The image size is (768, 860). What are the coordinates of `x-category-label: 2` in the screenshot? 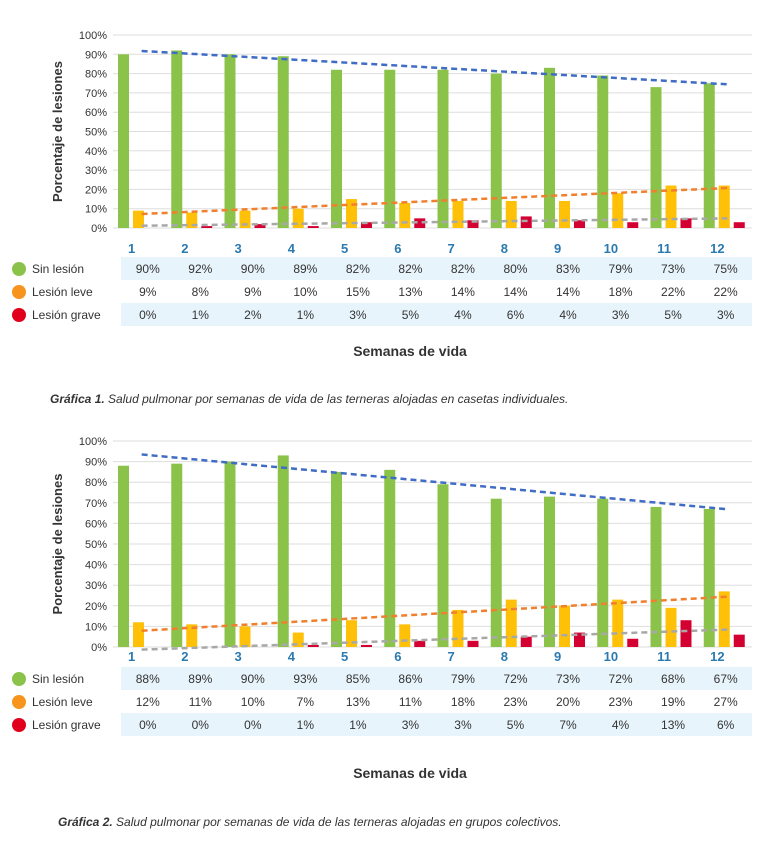 It's located at (184, 248).